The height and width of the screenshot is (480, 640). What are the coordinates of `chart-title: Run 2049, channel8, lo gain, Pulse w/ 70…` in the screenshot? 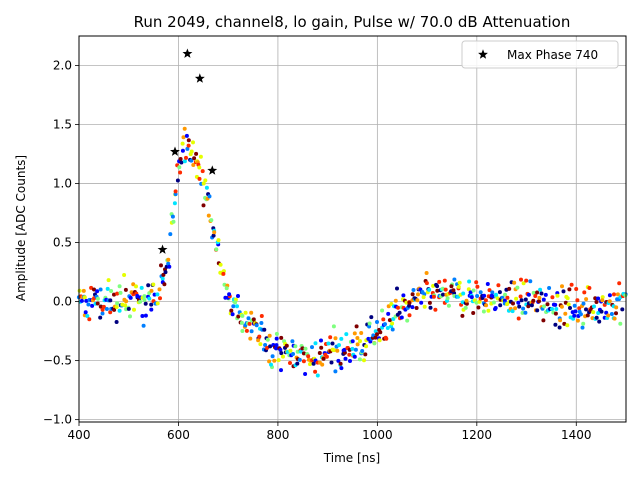 It's located at (352, 22).